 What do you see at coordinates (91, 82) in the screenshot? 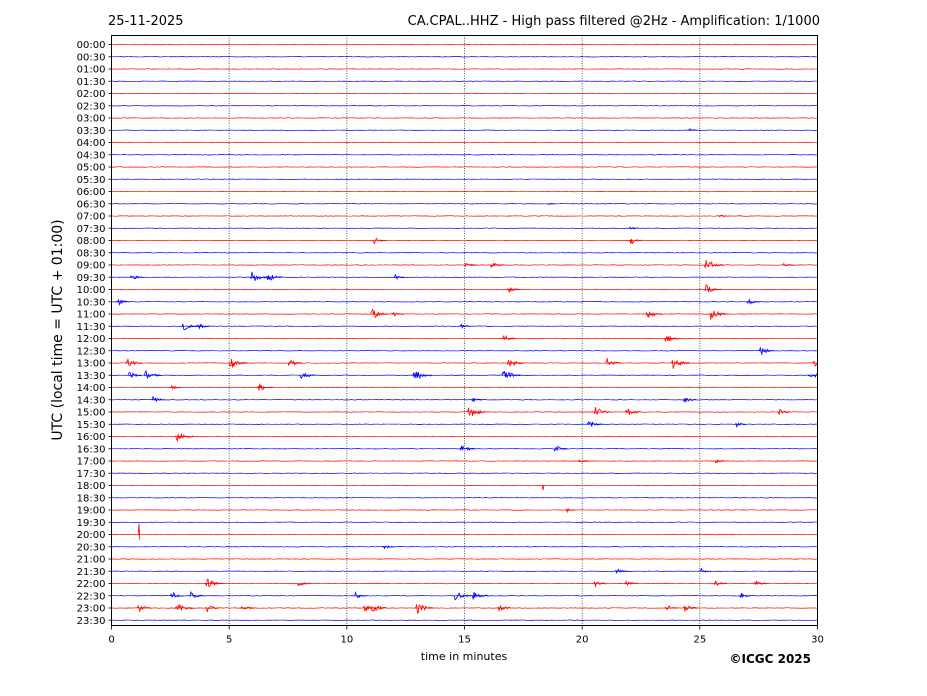
I see `y-tick-label-01:30: 01:30` at bounding box center [91, 82].